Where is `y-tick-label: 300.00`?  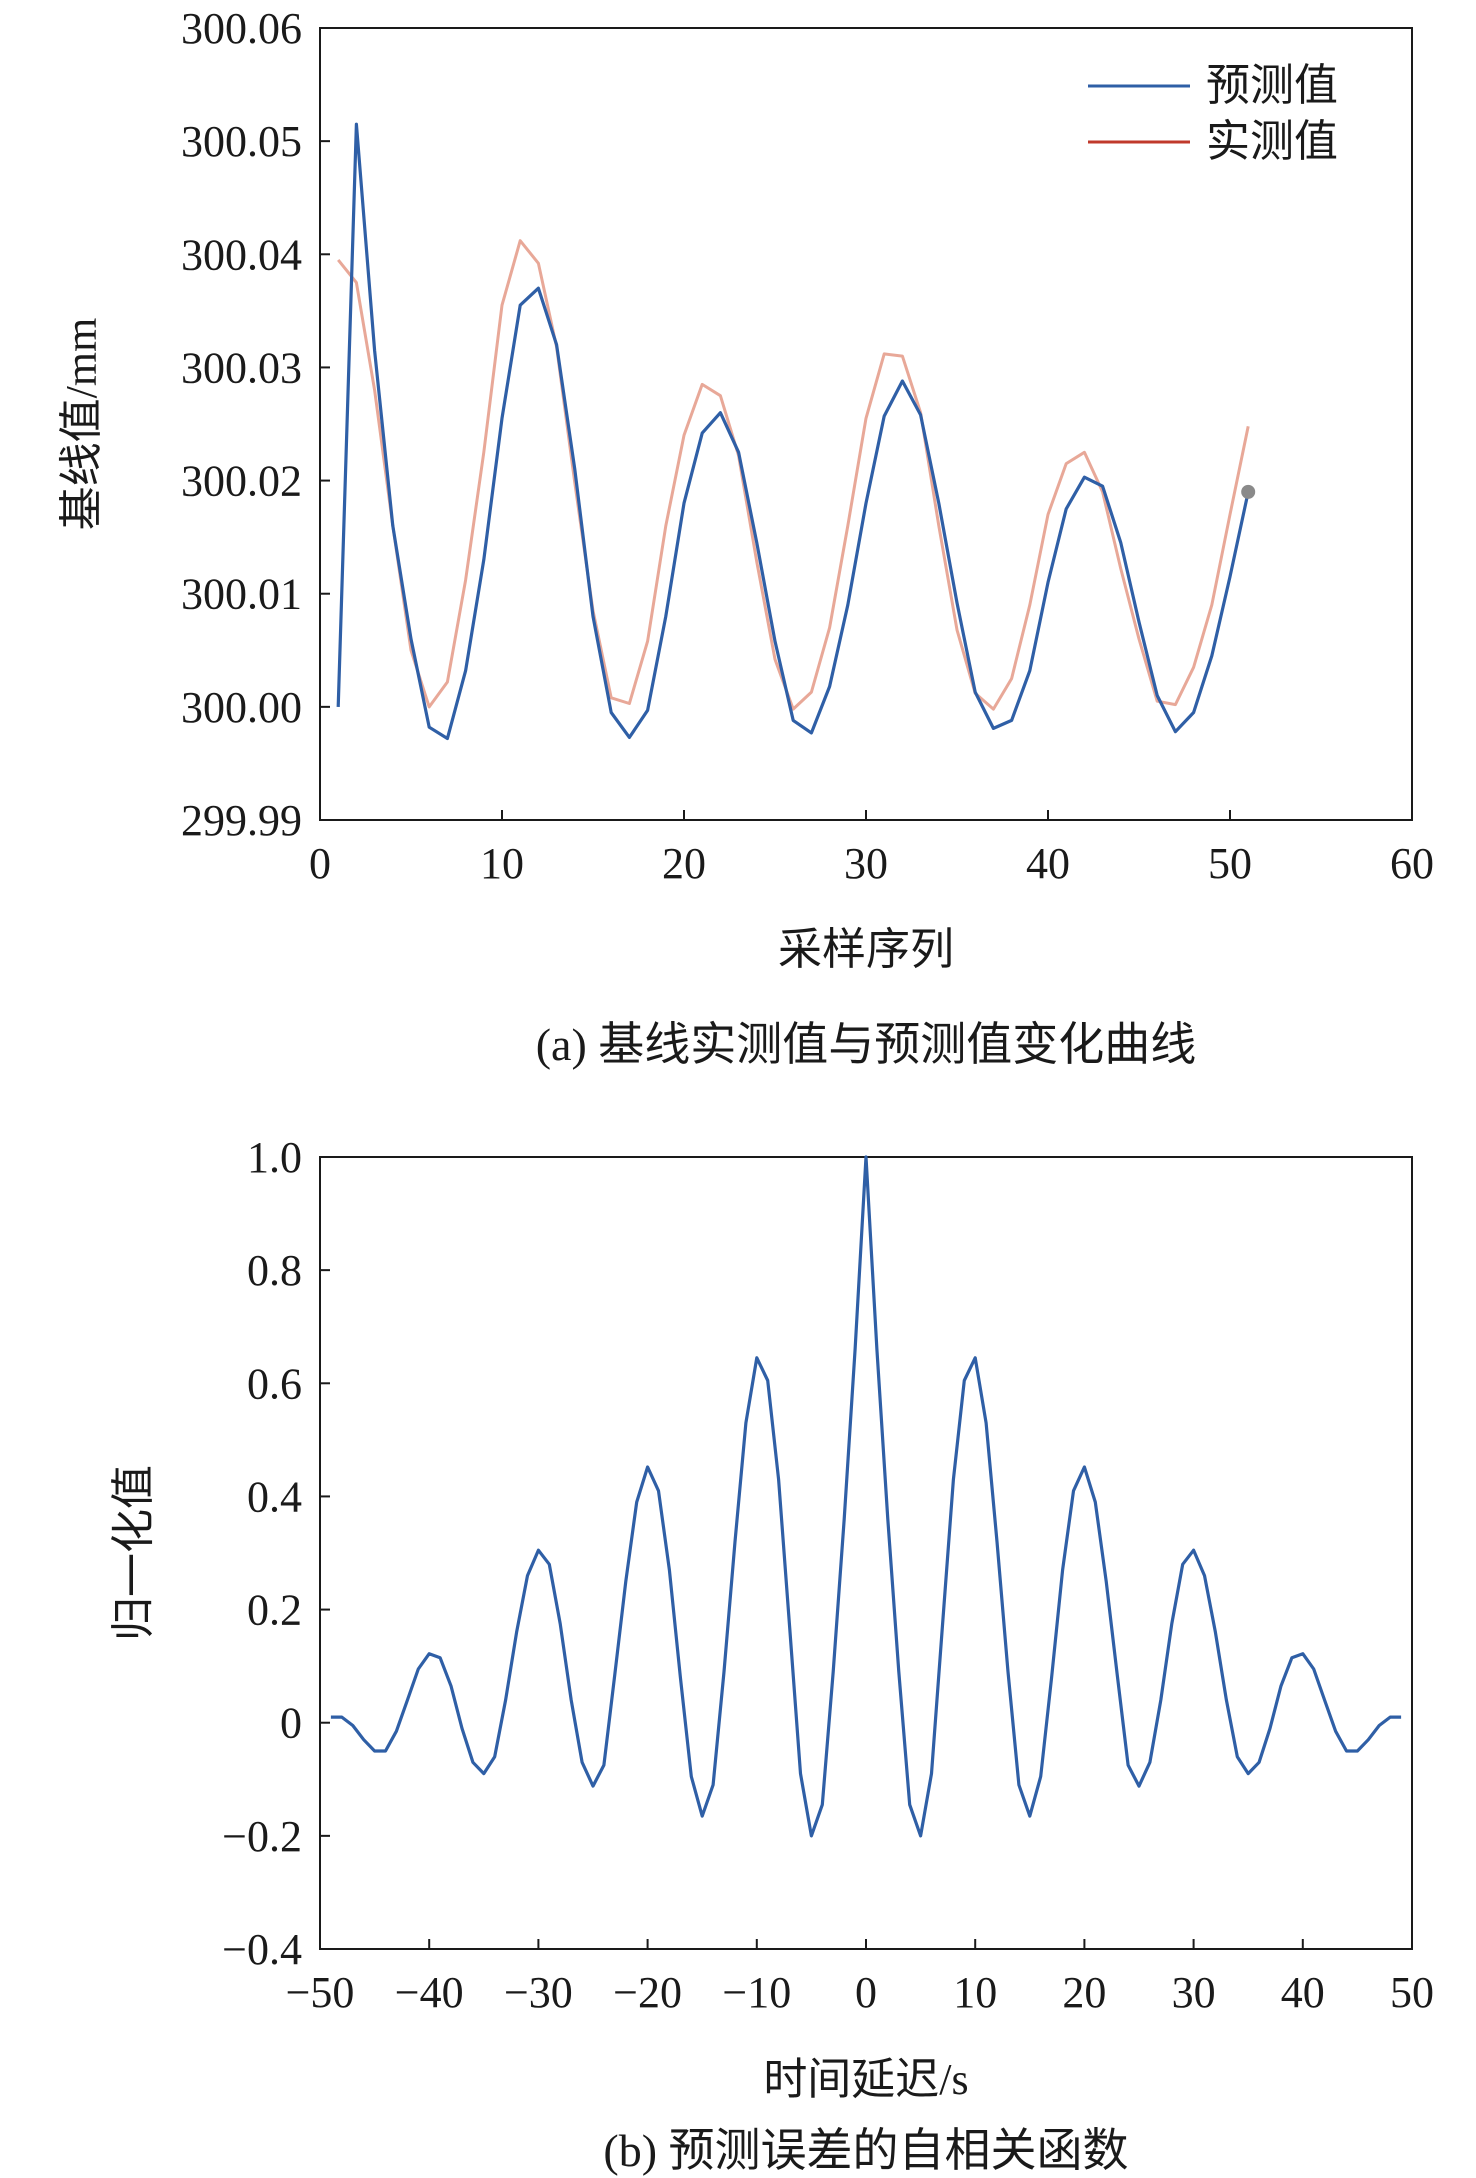
y-tick-label: 300.00 is located at coordinates (241, 707).